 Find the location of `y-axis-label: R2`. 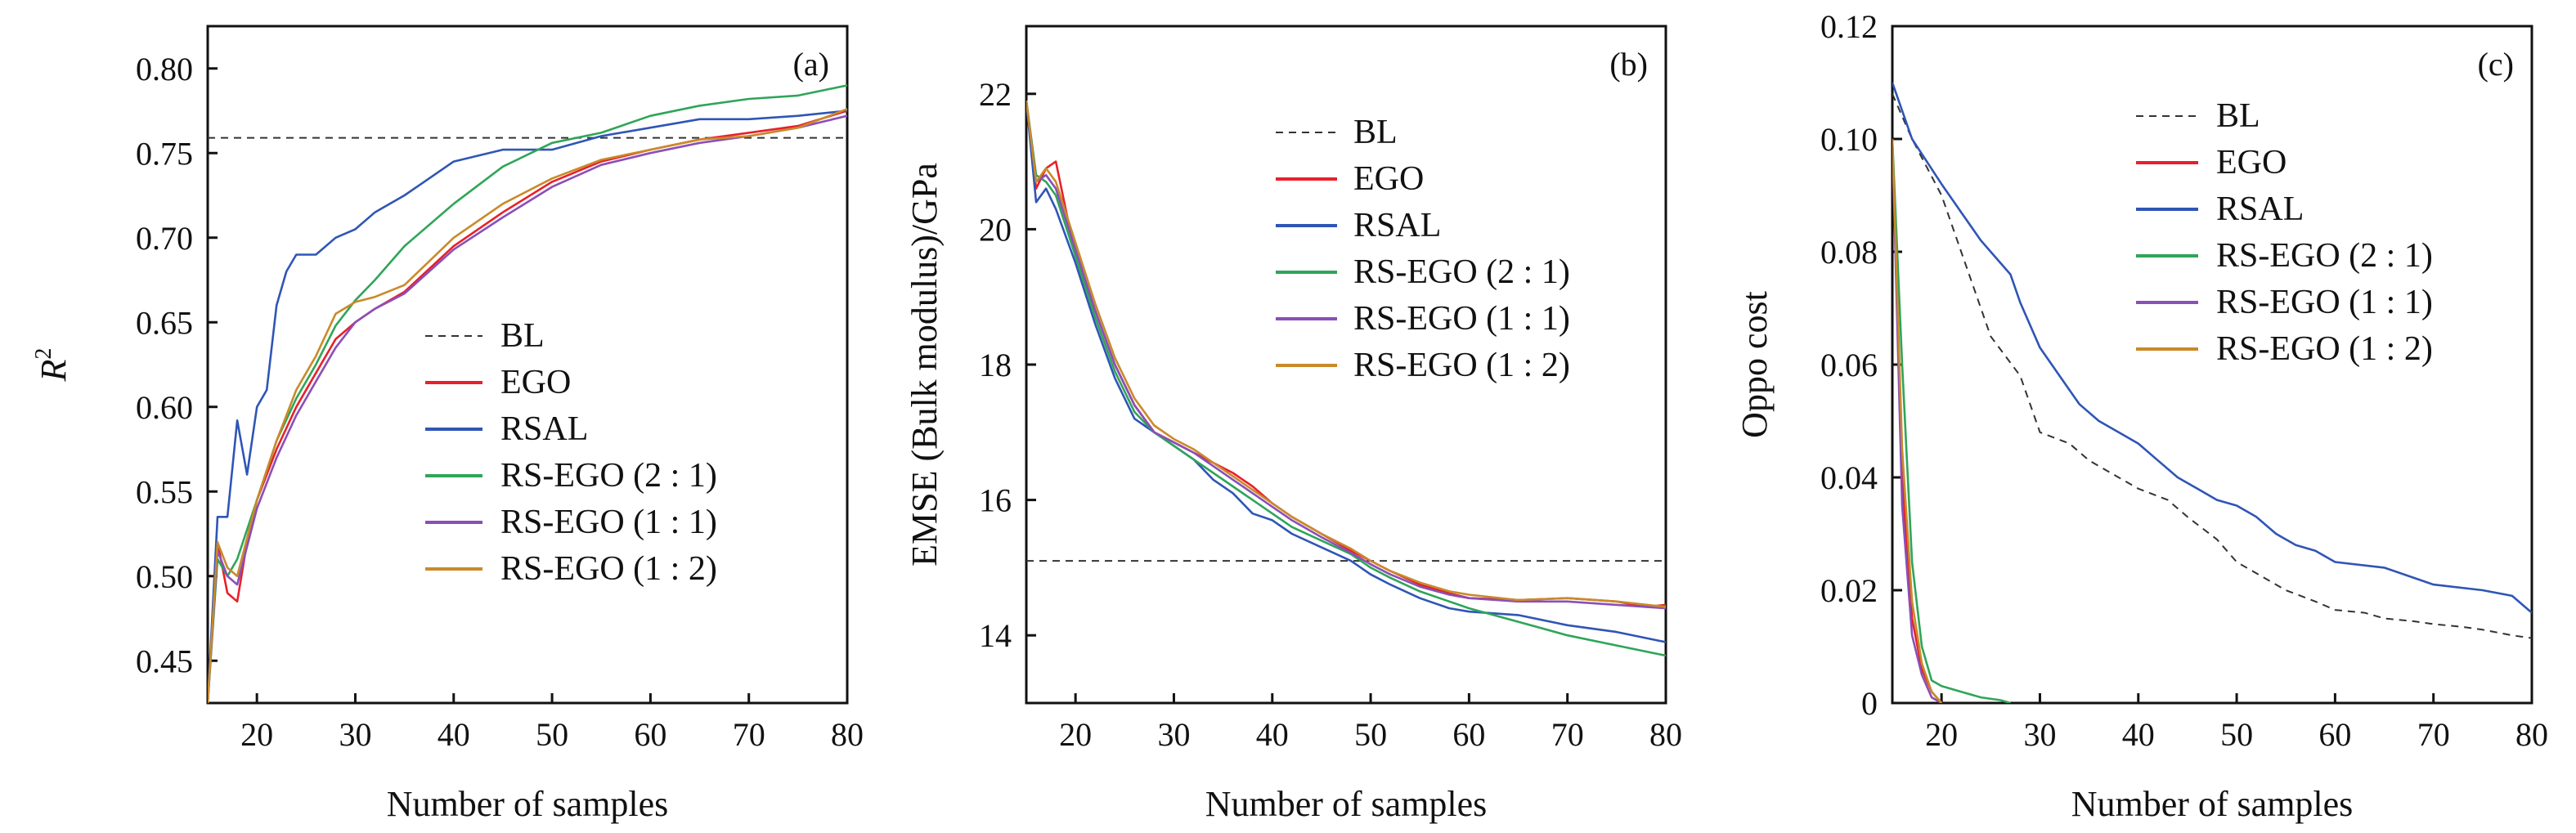

y-axis-label: R2 is located at coordinates (52, 365).